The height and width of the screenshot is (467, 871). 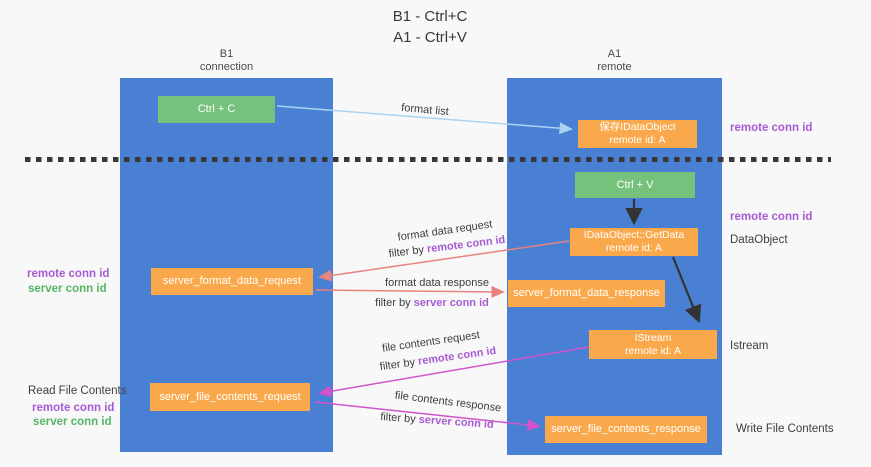 What do you see at coordinates (771, 217) in the screenshot?
I see `label-right-remote-conn-id-mid: remote conn id` at bounding box center [771, 217].